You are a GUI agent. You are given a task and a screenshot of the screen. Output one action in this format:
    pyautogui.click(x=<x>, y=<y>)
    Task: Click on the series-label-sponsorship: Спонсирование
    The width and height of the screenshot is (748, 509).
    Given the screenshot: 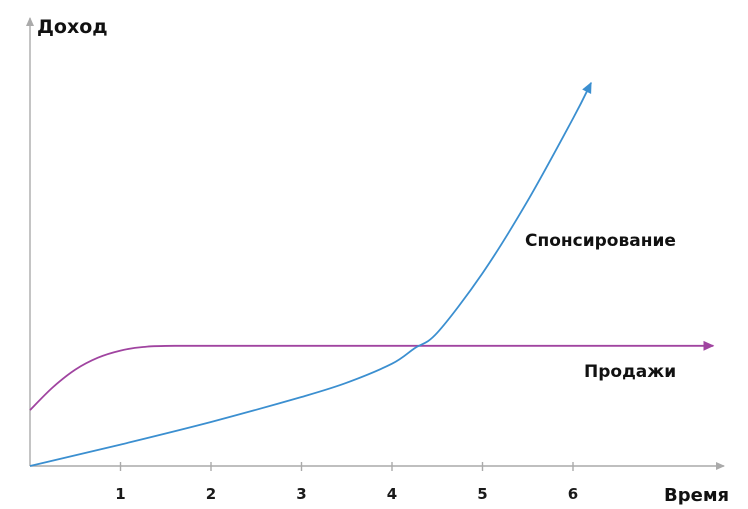 What is the action you would take?
    pyautogui.click(x=600, y=241)
    